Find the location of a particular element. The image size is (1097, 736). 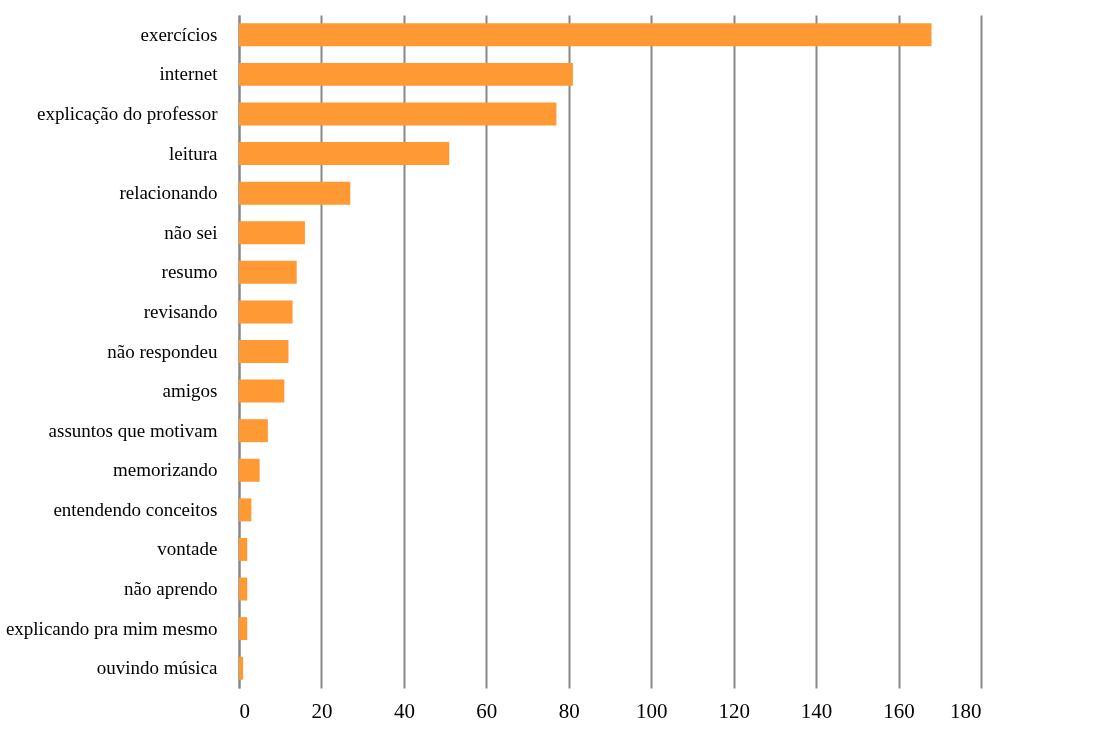

y-tick-label: internet is located at coordinates (189, 74).